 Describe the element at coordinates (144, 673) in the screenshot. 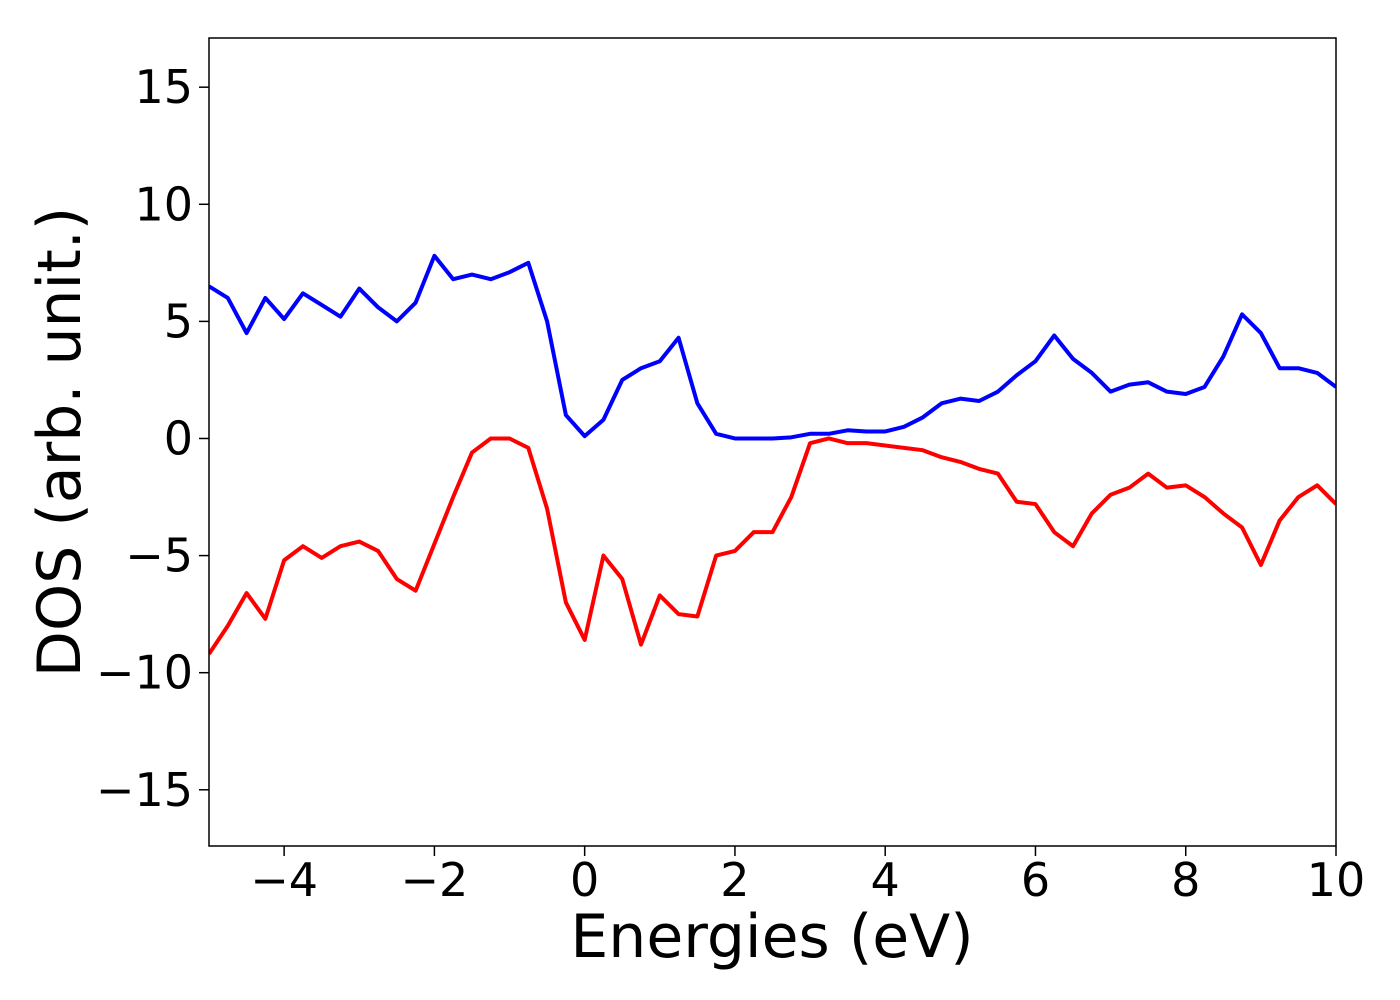

I see `y-tick-label: −10` at that location.